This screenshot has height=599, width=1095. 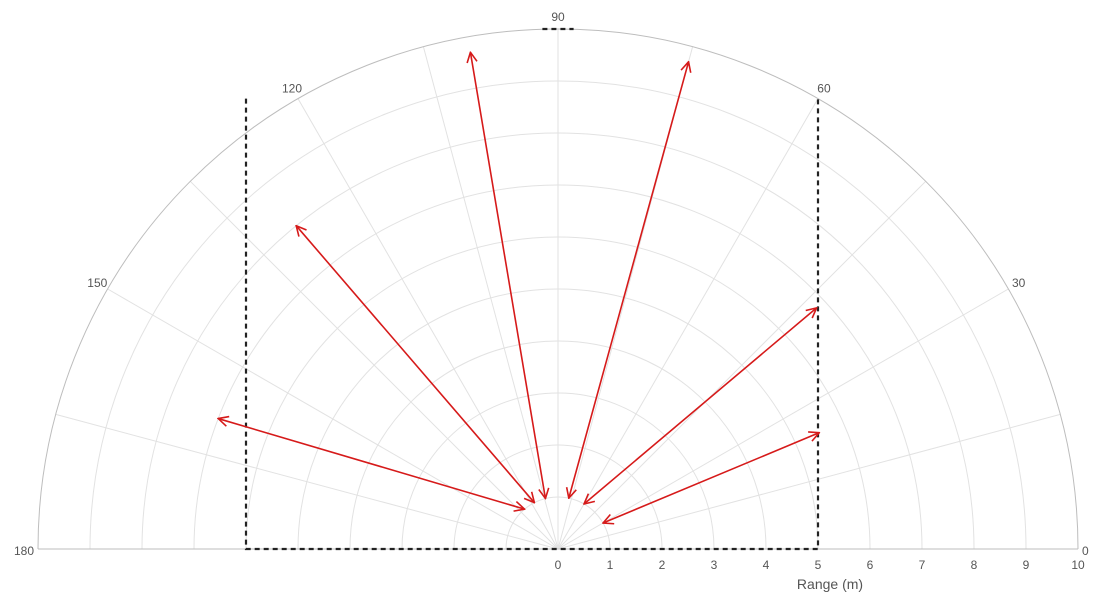 What do you see at coordinates (558, 565) in the screenshot?
I see `range-tick-label: 0` at bounding box center [558, 565].